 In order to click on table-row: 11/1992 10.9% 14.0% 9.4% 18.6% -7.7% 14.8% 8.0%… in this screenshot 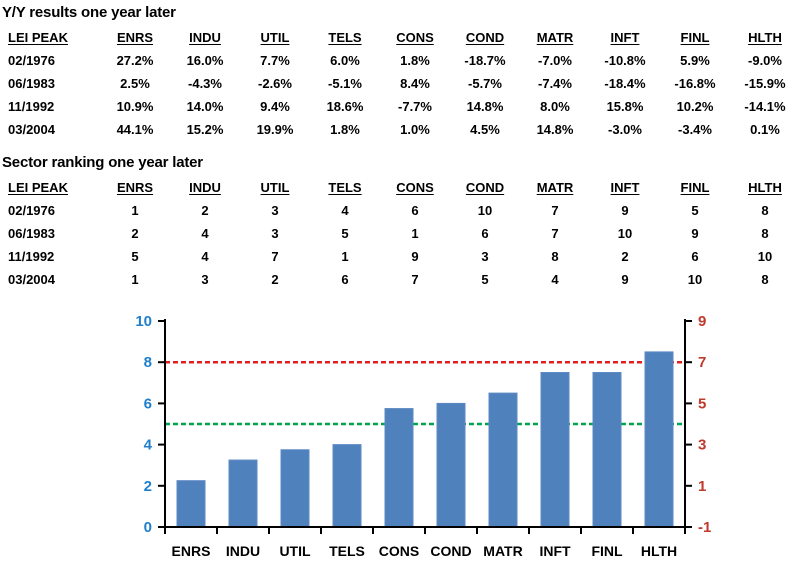, I will do `click(400, 106)`.